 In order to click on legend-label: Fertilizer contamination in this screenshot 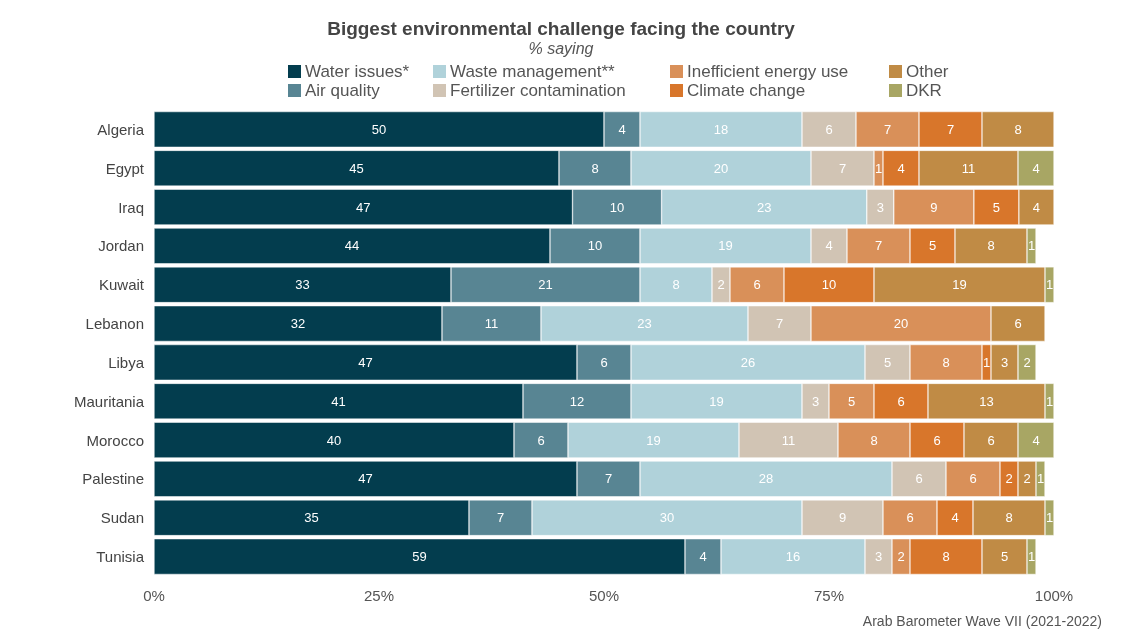, I will do `click(538, 90)`.